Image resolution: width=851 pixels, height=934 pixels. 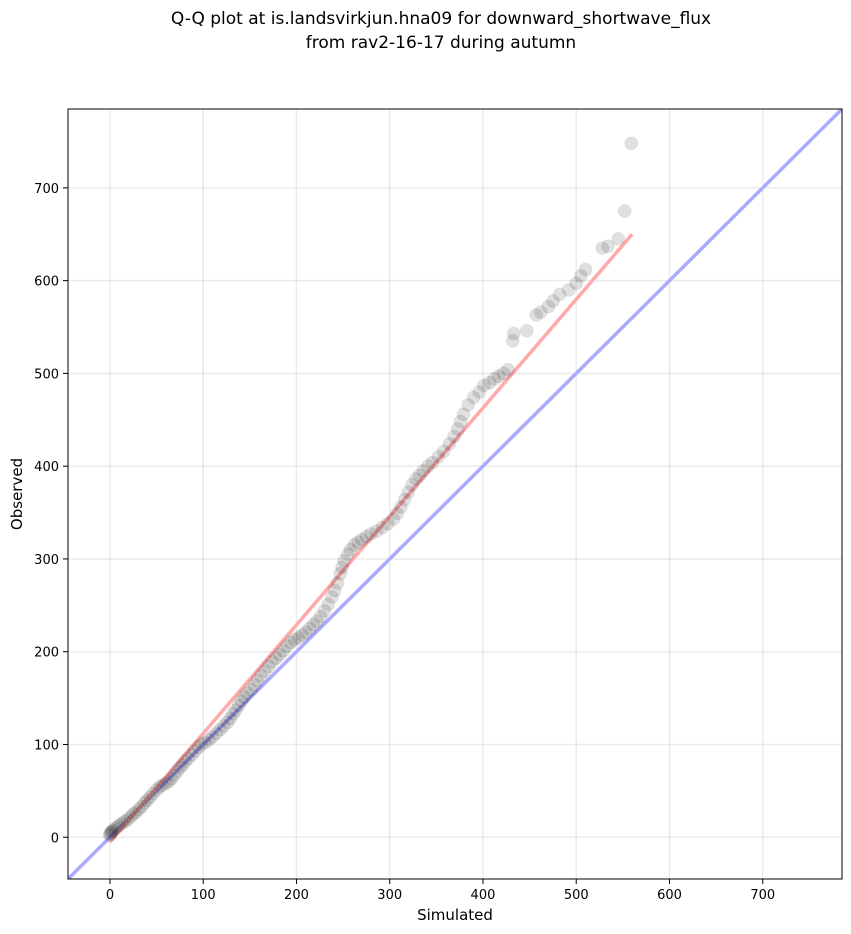 I want to click on y-axis-ticks: 0 100 200 300 400 500 600 700, so click(x=51, y=514).